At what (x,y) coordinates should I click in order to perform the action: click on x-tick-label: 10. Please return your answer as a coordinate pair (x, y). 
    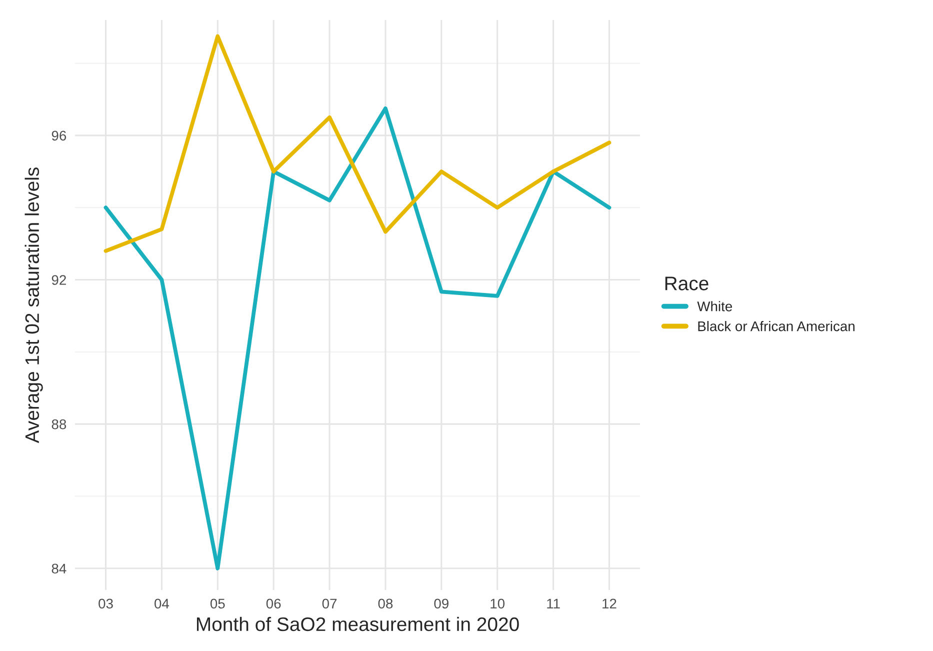
    Looking at the image, I should click on (497, 603).